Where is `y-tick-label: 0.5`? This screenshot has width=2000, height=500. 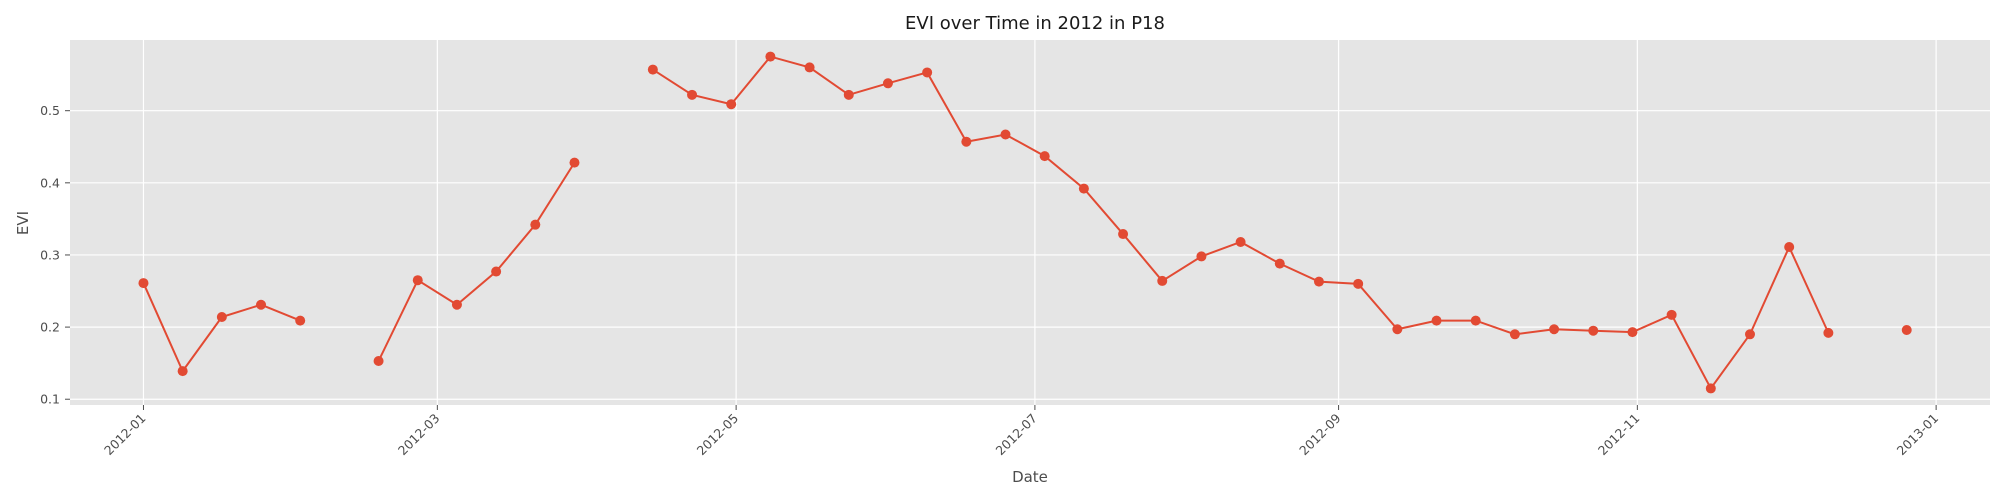
y-tick-label: 0.5 is located at coordinates (50, 110).